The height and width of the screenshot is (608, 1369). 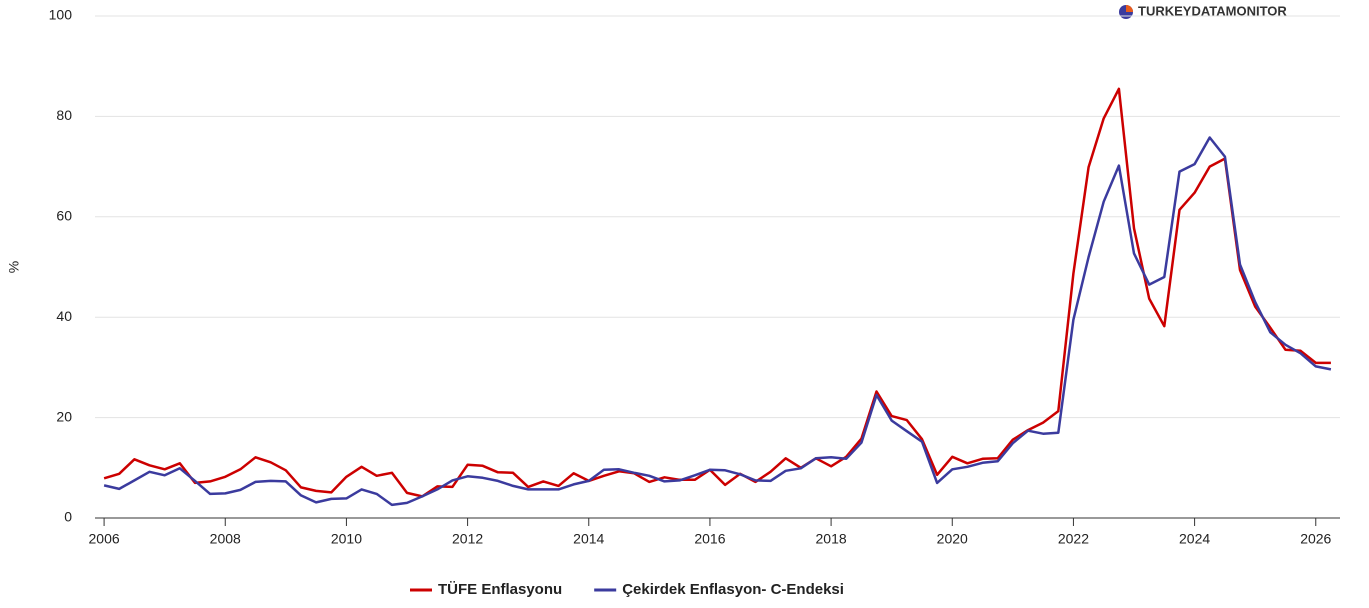 What do you see at coordinates (733, 589) in the screenshot?
I see `legend-text: Çekirdek Enflasyon- C-Endeksi` at bounding box center [733, 589].